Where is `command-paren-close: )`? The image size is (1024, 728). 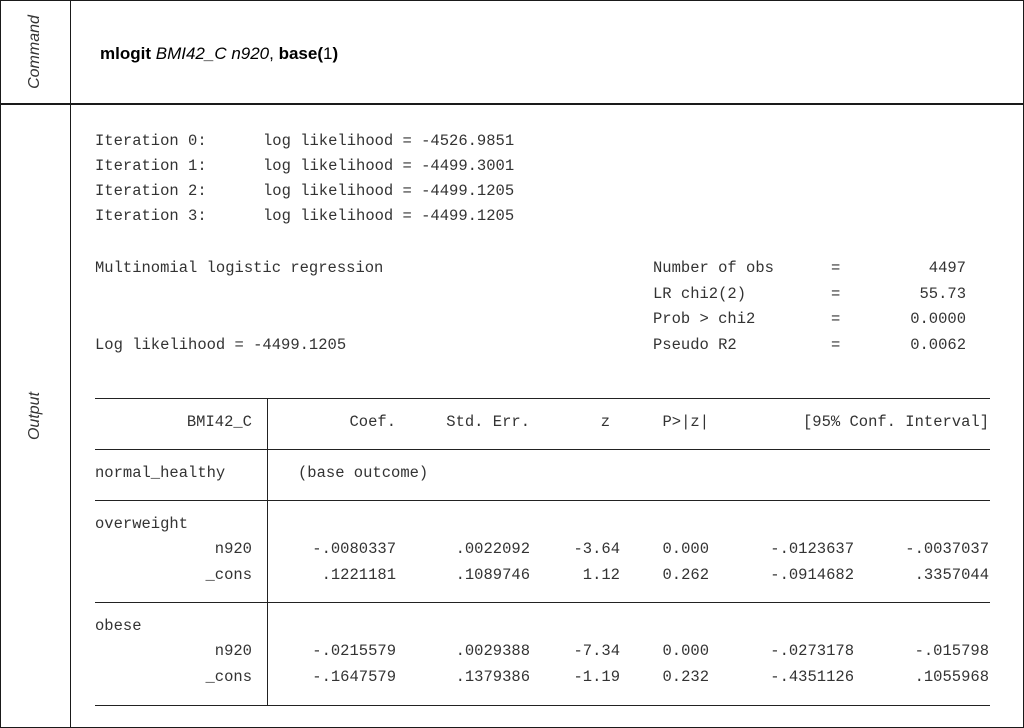
command-paren-close: ) is located at coordinates (335, 53).